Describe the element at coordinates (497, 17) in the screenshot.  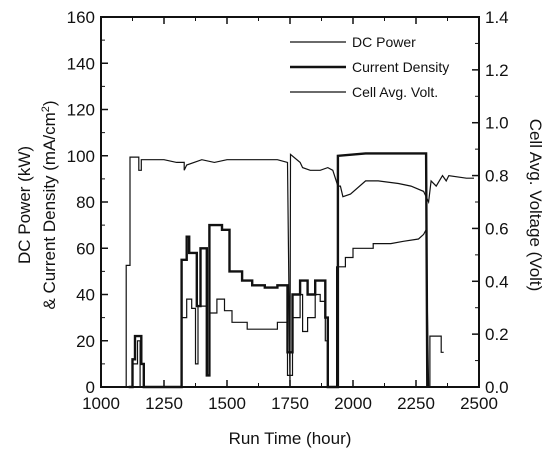
I see `y-right-tick-label: 1.4` at that location.